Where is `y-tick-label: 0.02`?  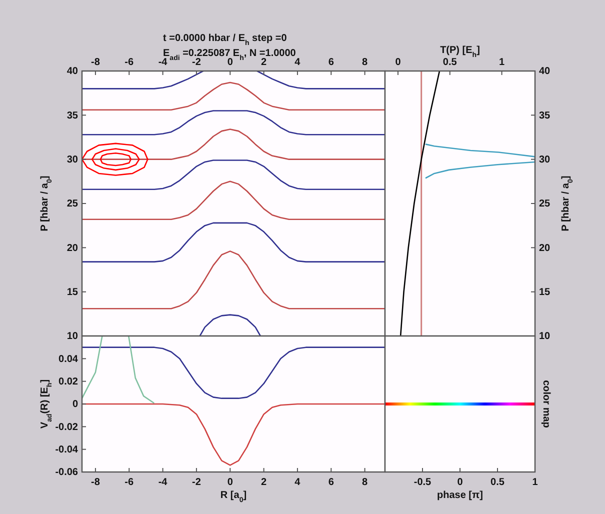 y-tick-label: 0.02 is located at coordinates (68, 382).